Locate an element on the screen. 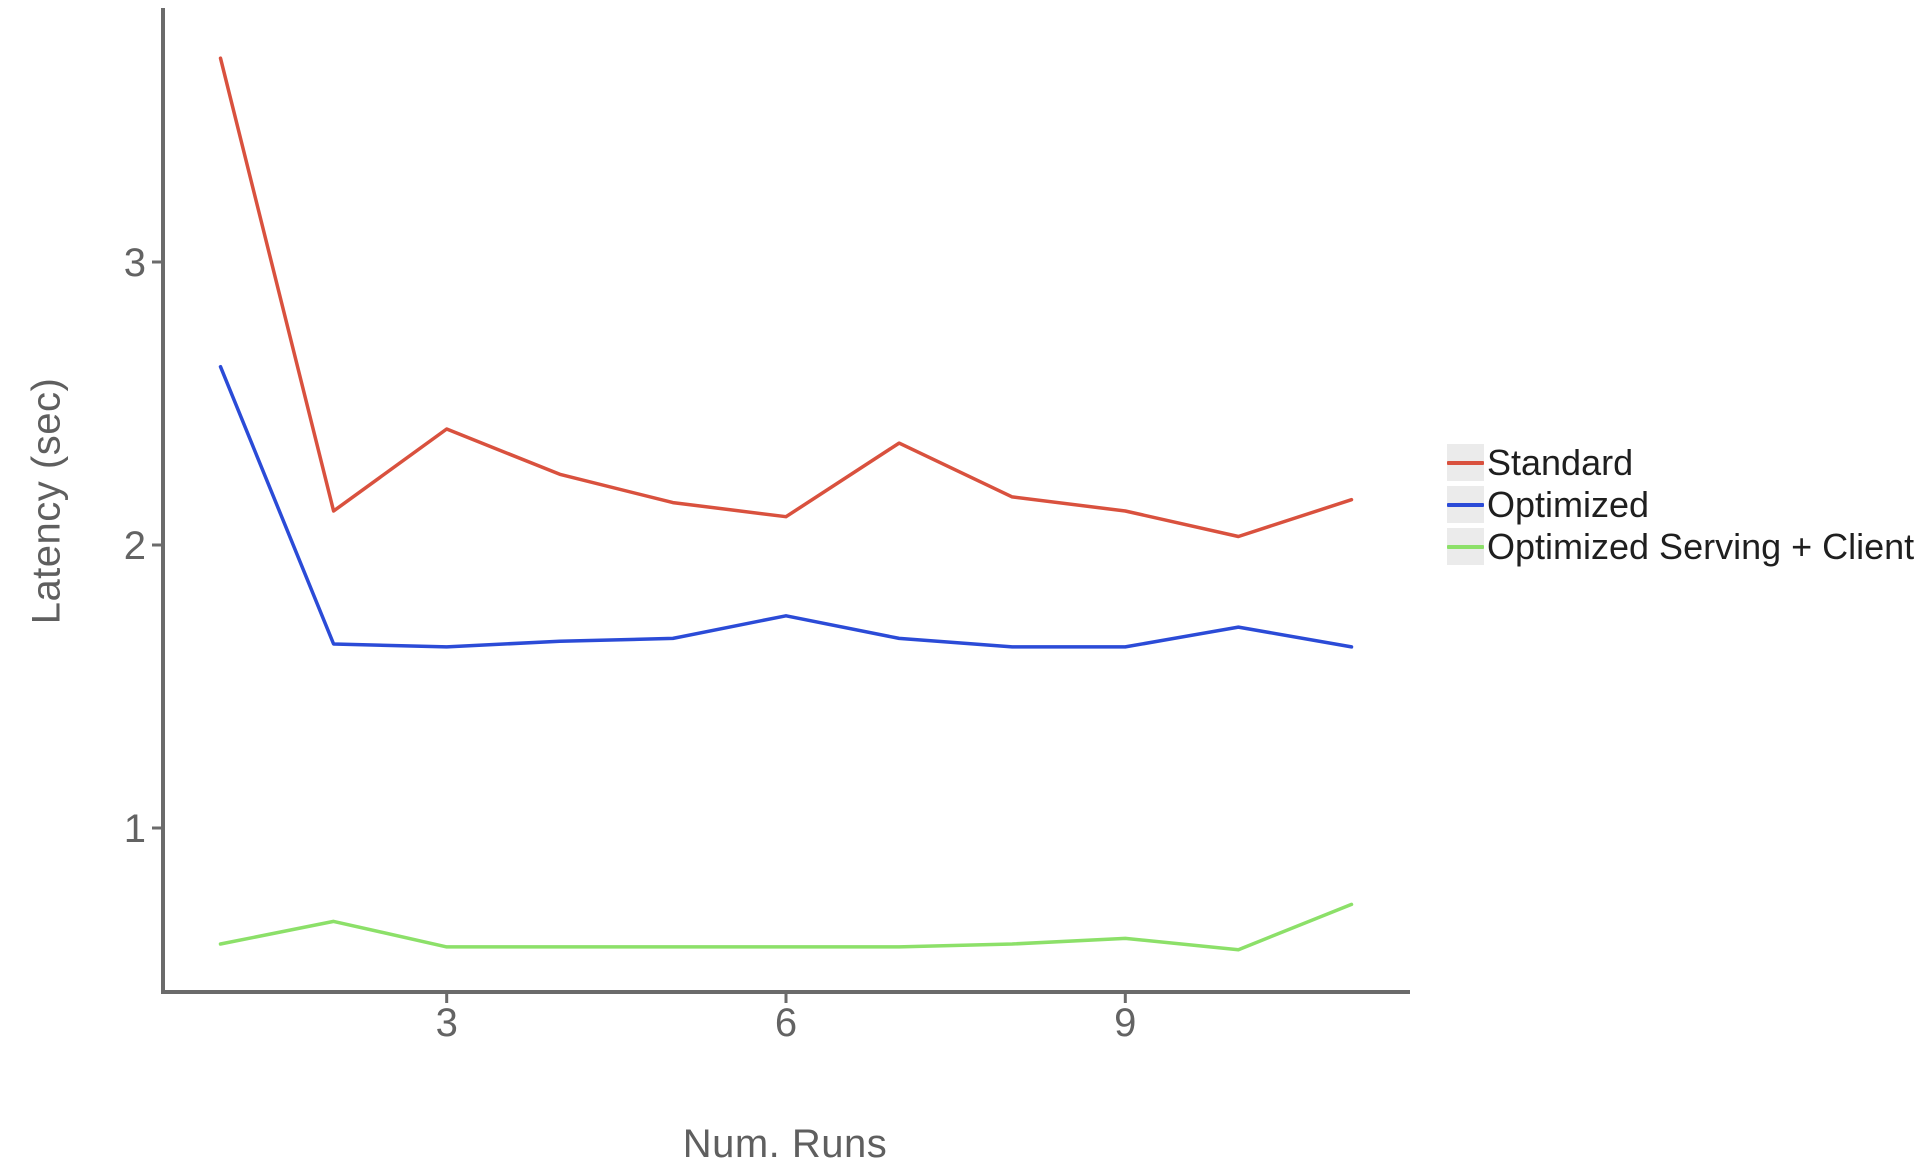 This screenshot has width=1920, height=1170. legend-label-optimized: Optimized is located at coordinates (1568, 504).